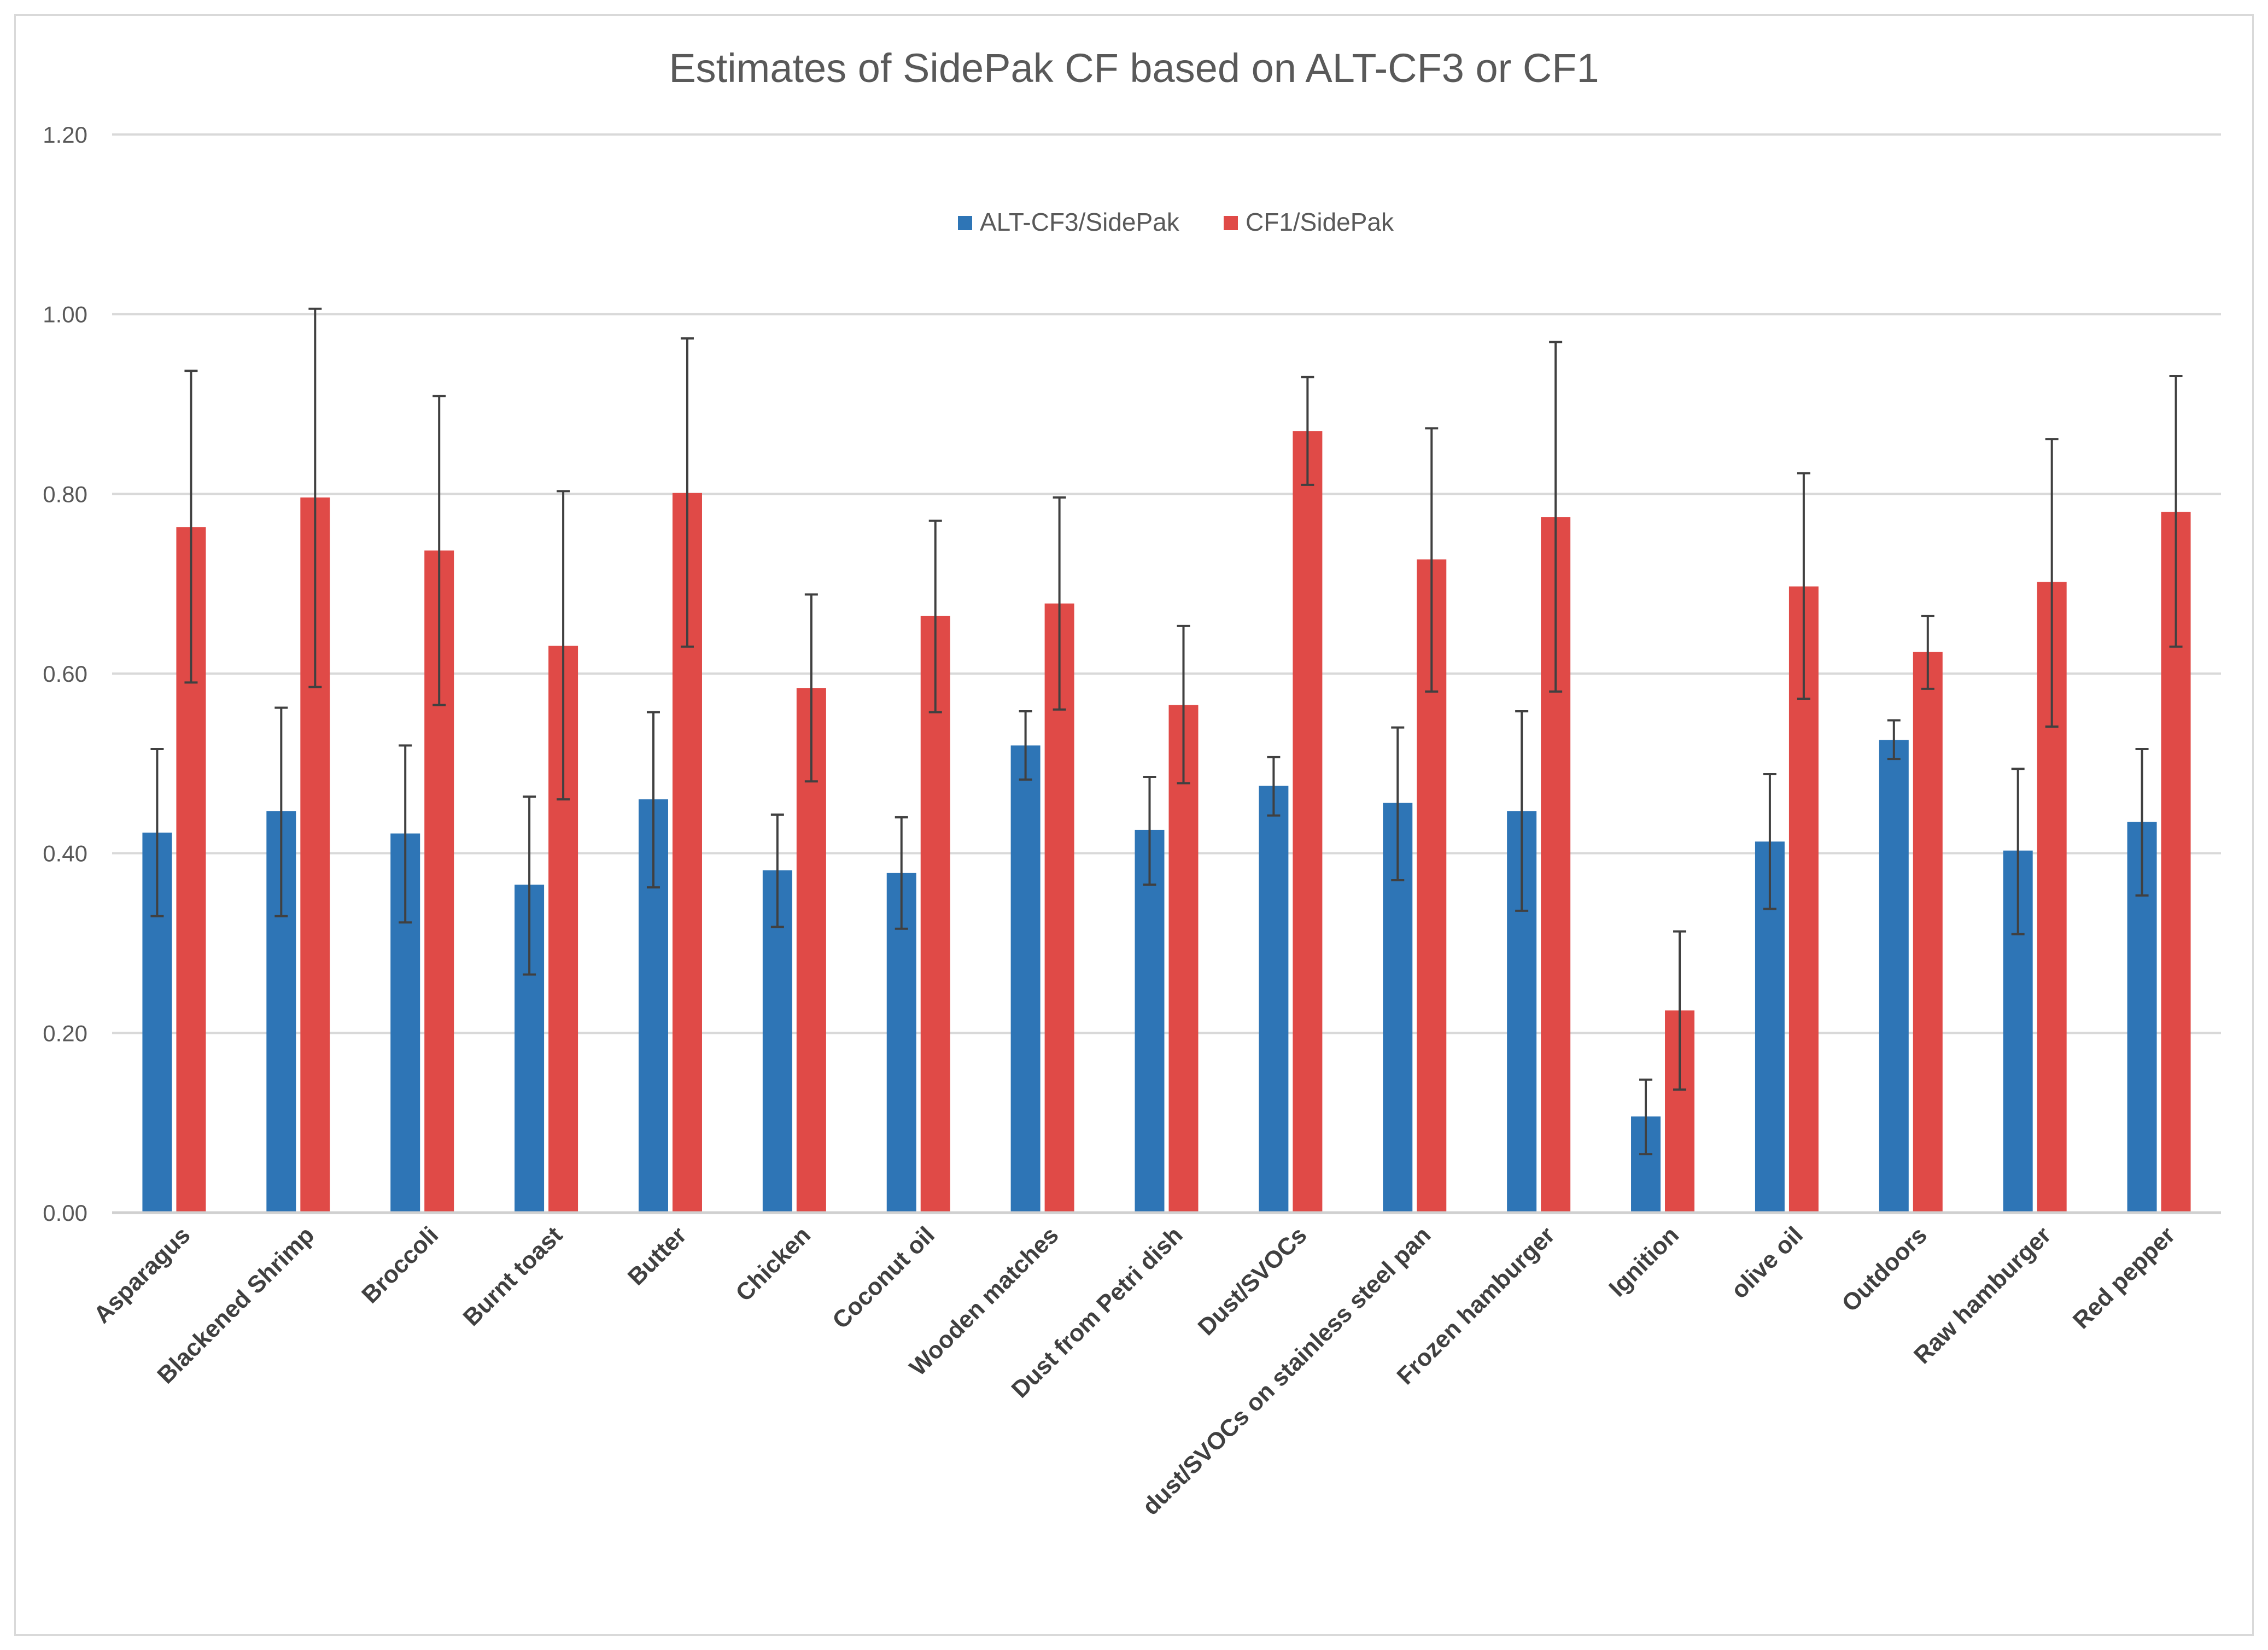 Image resolution: width=2268 pixels, height=1650 pixels. I want to click on legend: ALT-CF3/SidePak CF1/SidePak, so click(1176, 222).